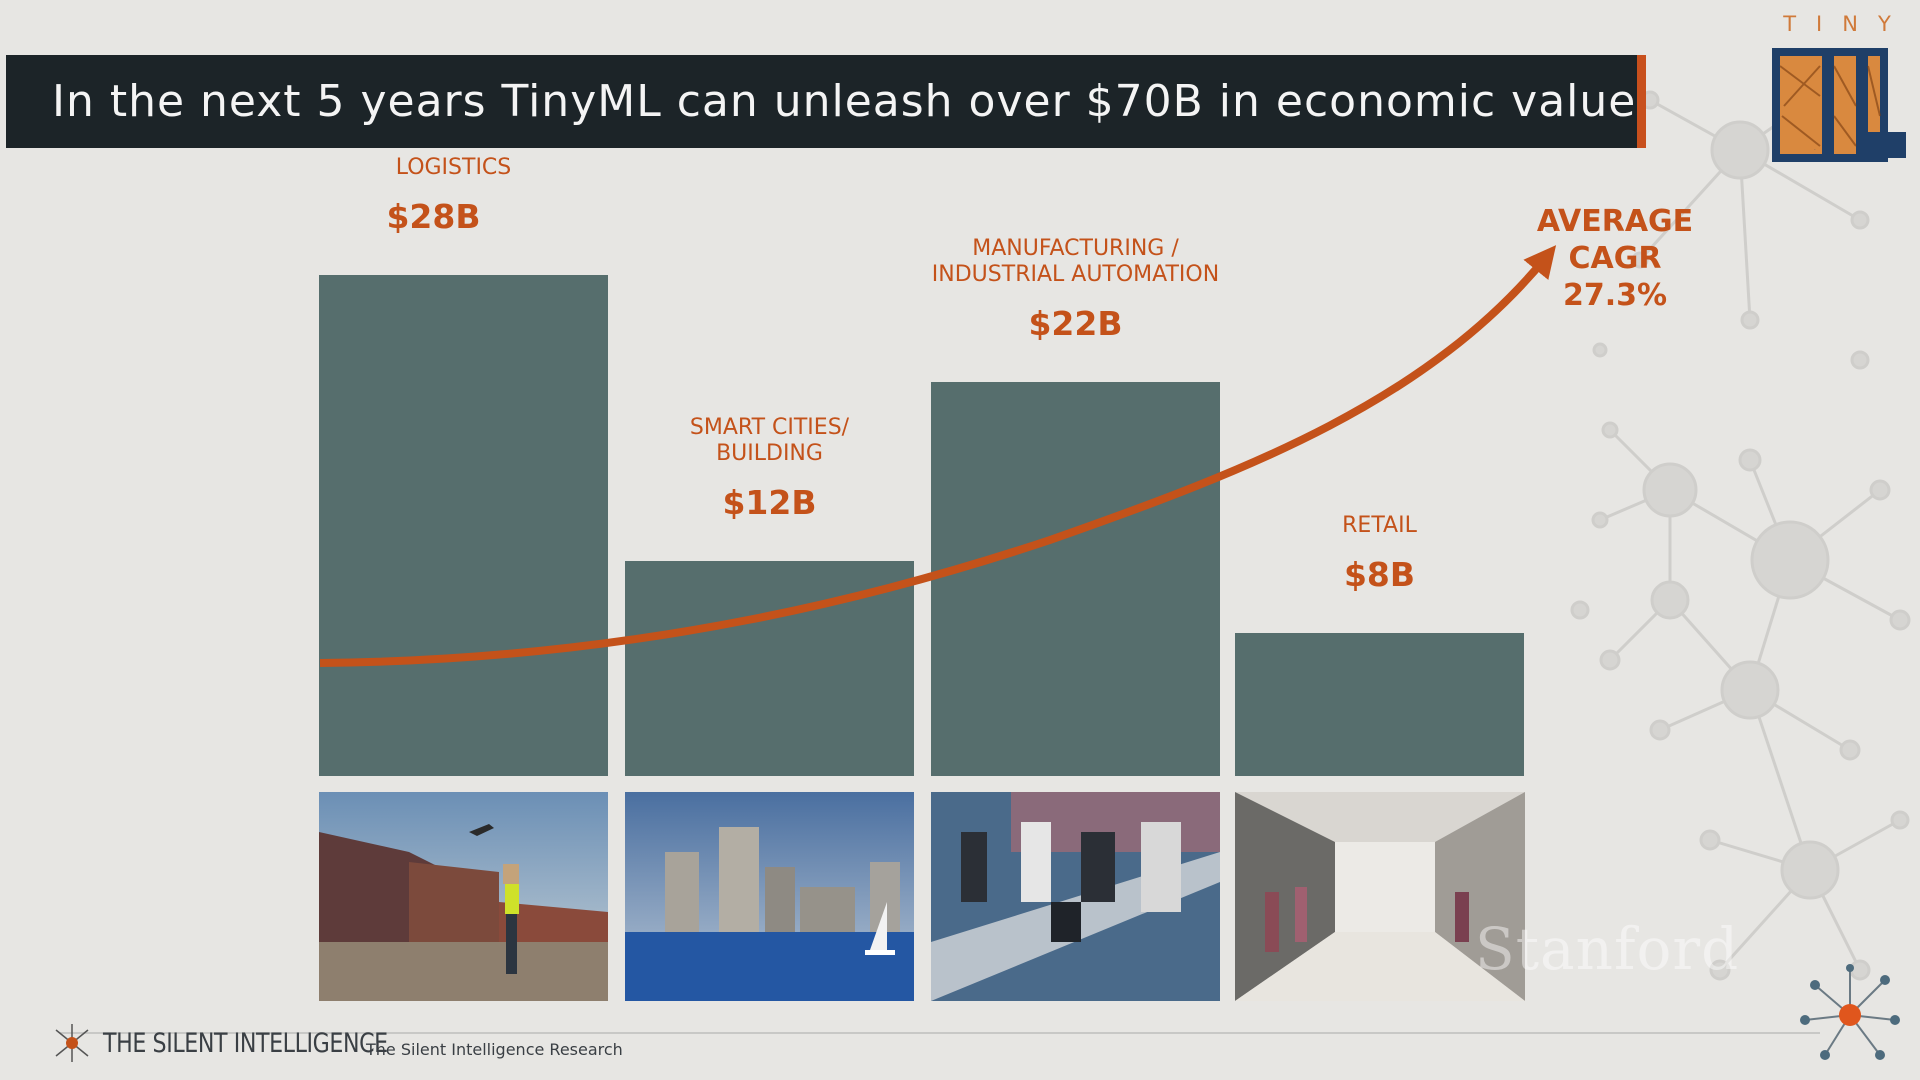  Describe the element at coordinates (769, 668) in the screenshot. I see `bar-smart-cities` at that location.